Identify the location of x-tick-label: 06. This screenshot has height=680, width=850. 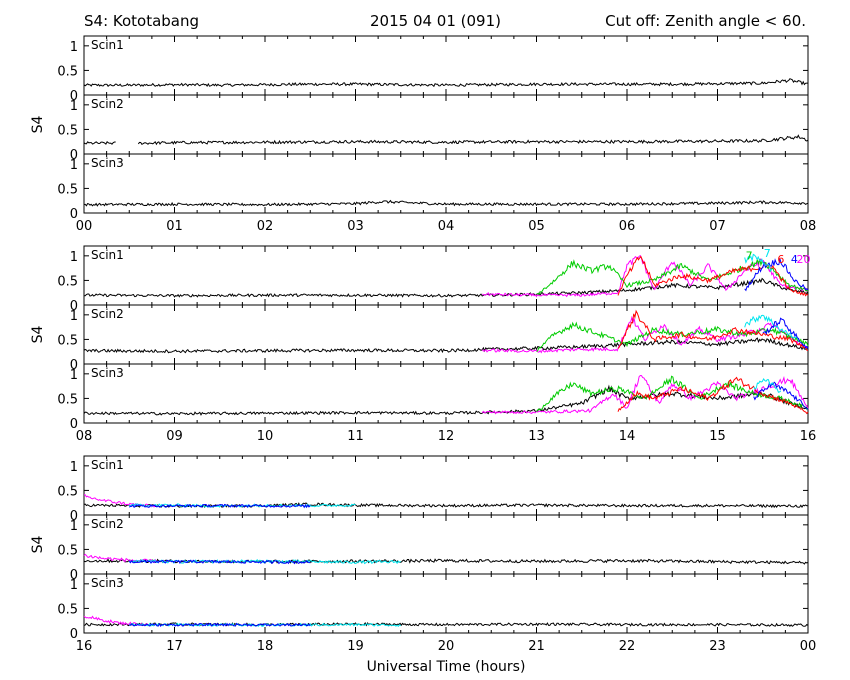
(627, 226).